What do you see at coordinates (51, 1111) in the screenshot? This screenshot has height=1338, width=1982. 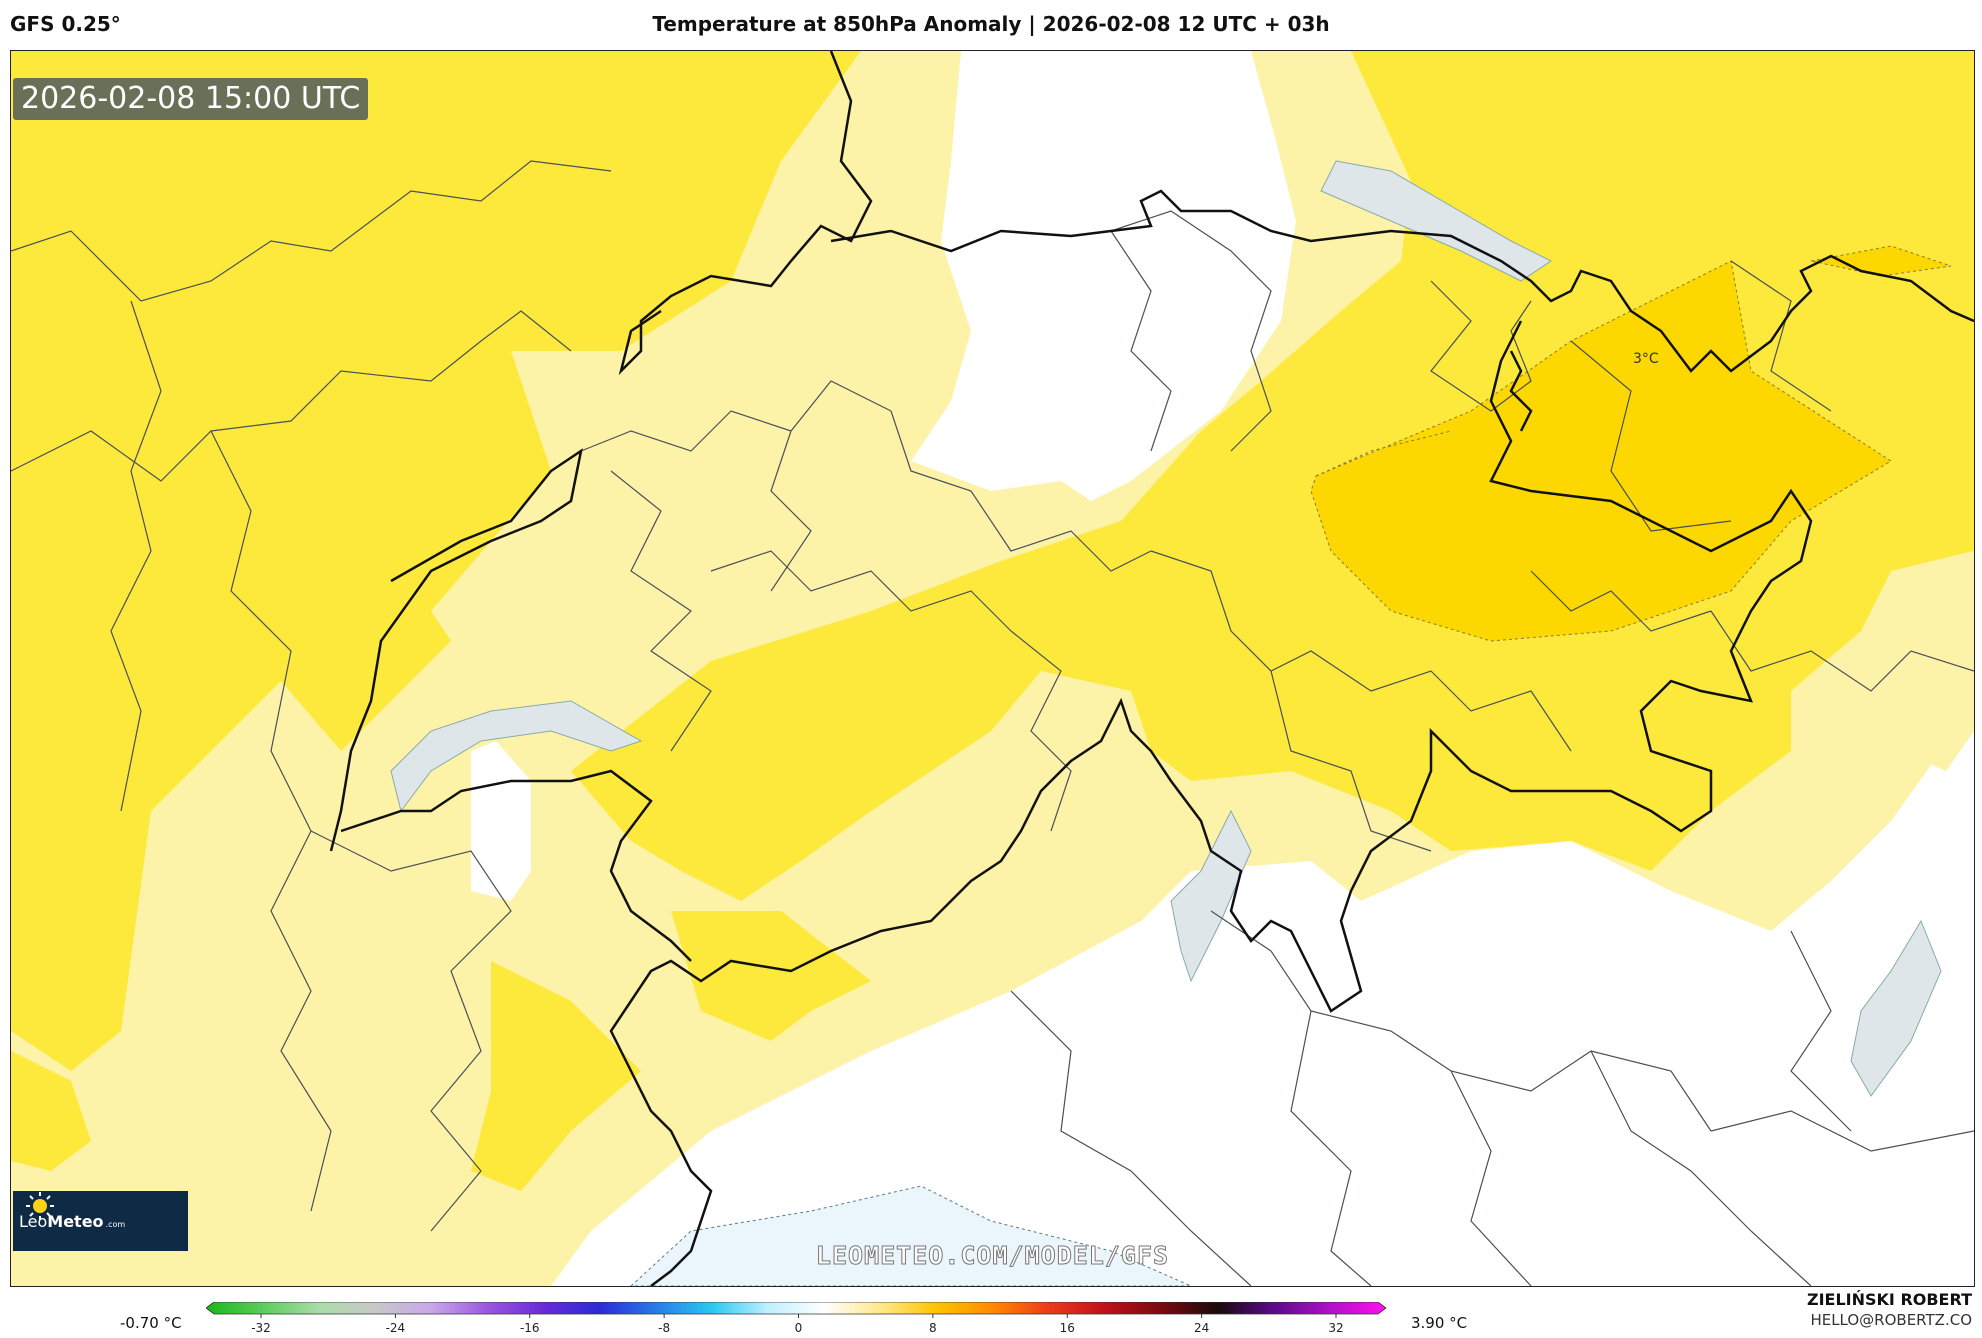 I see `anomaly-field-sw` at bounding box center [51, 1111].